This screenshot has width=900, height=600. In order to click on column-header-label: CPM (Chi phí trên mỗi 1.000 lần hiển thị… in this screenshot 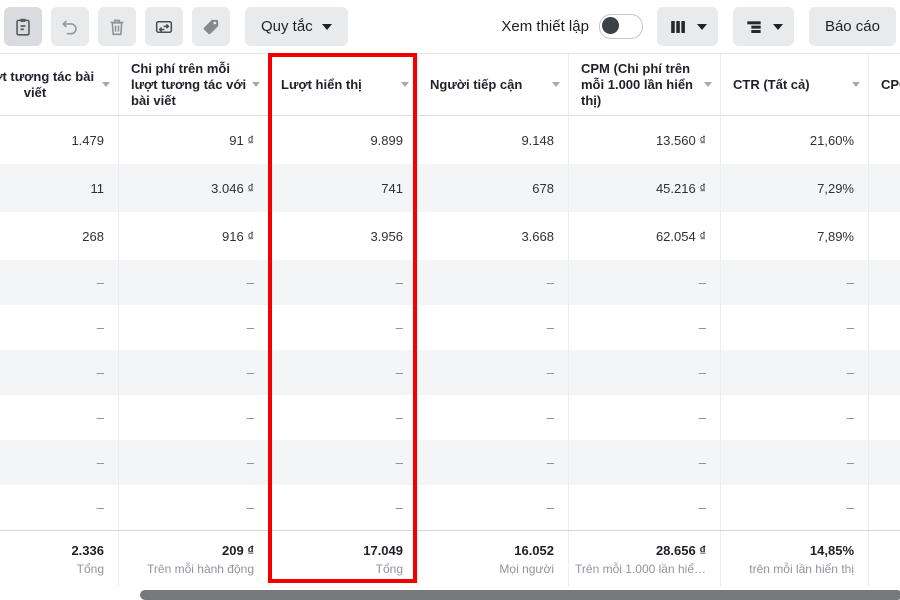, I will do `click(637, 84)`.